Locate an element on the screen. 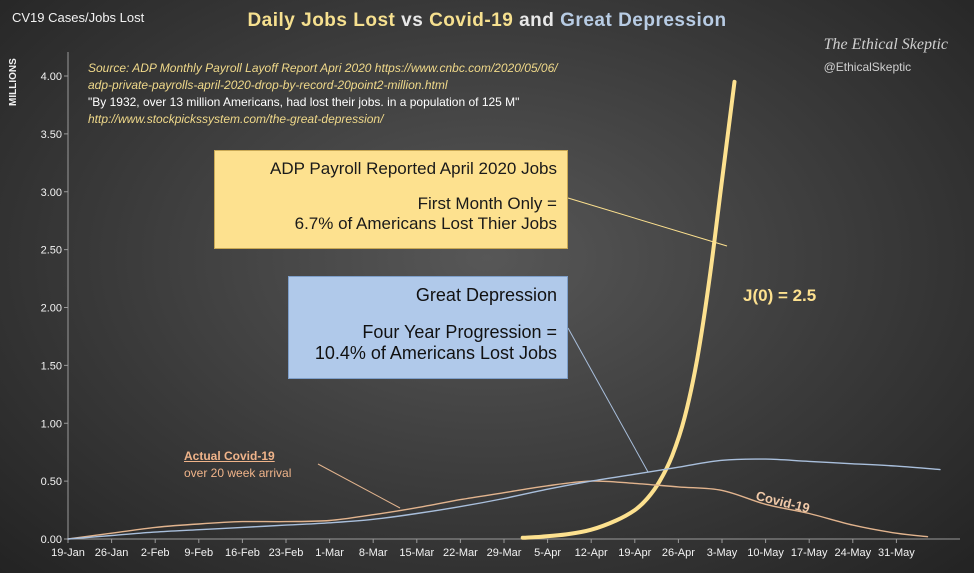 This screenshot has width=974, height=573. y-tick-label: 4.00 is located at coordinates (51, 77).